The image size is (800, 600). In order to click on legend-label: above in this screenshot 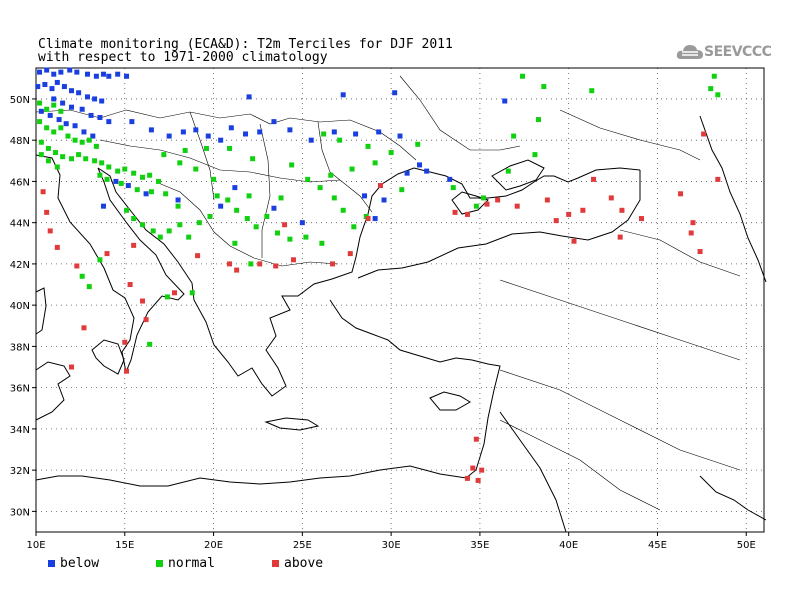, I will do `click(304, 563)`.